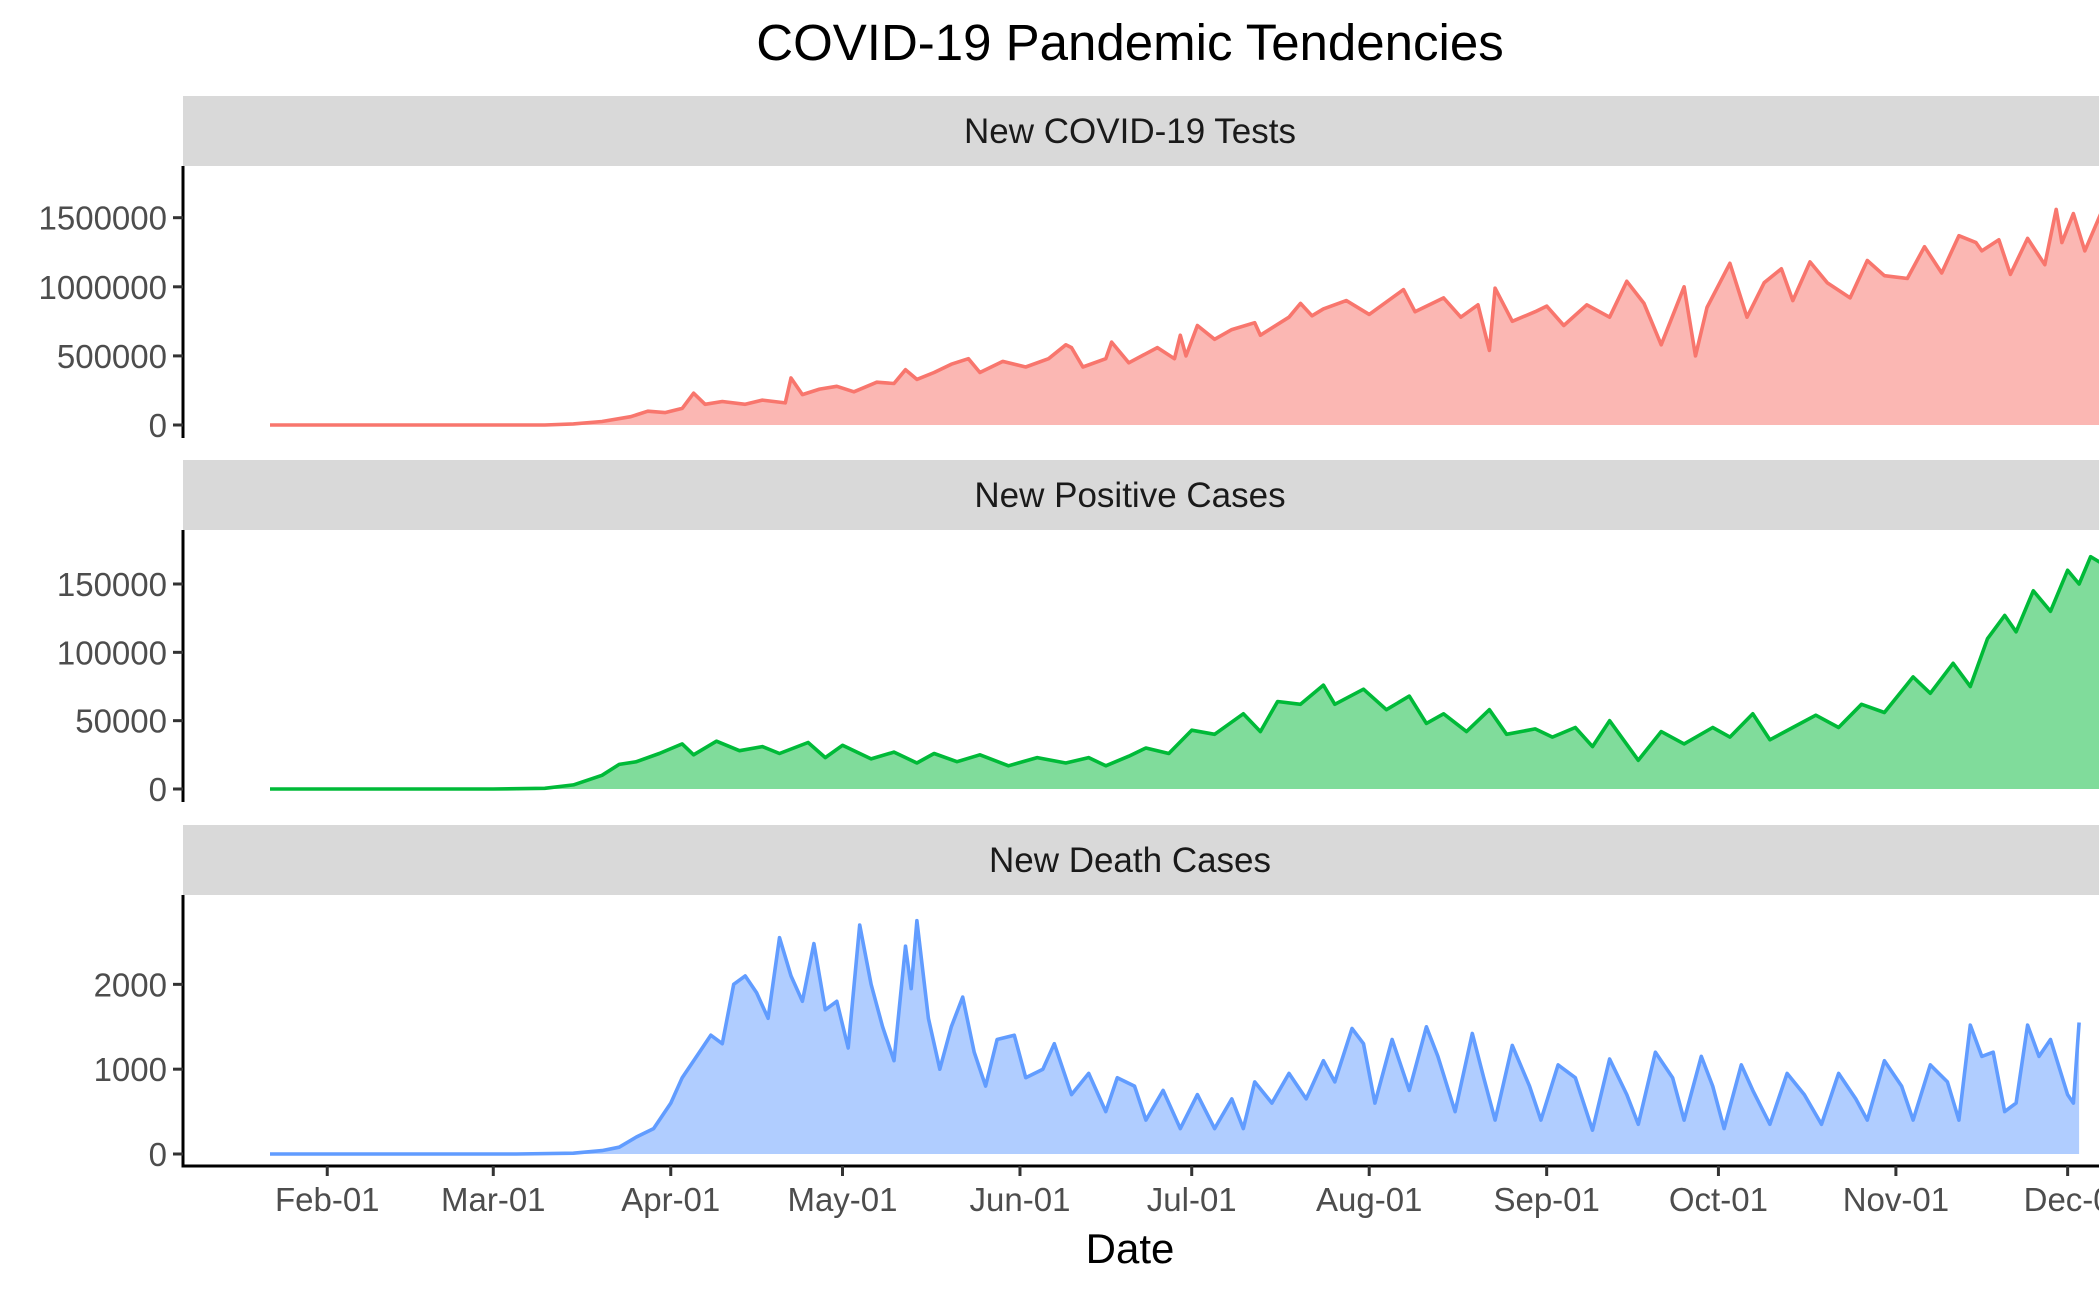  What do you see at coordinates (493, 1199) in the screenshot?
I see `x-tick-label: Mar-01` at bounding box center [493, 1199].